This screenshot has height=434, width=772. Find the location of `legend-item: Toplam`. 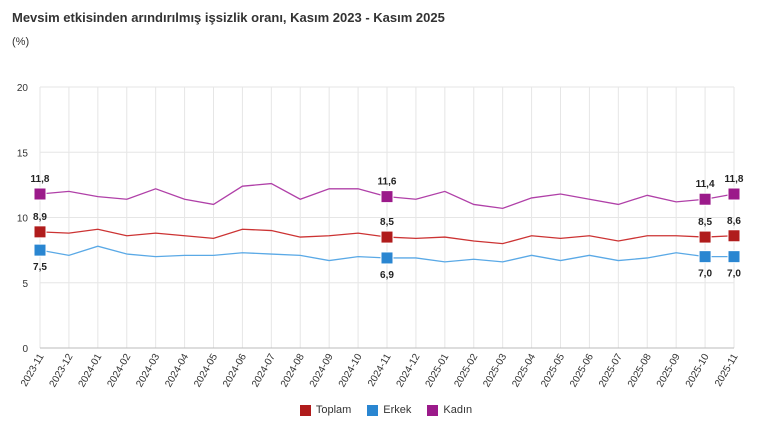

legend-item: Toplam is located at coordinates (325, 410).